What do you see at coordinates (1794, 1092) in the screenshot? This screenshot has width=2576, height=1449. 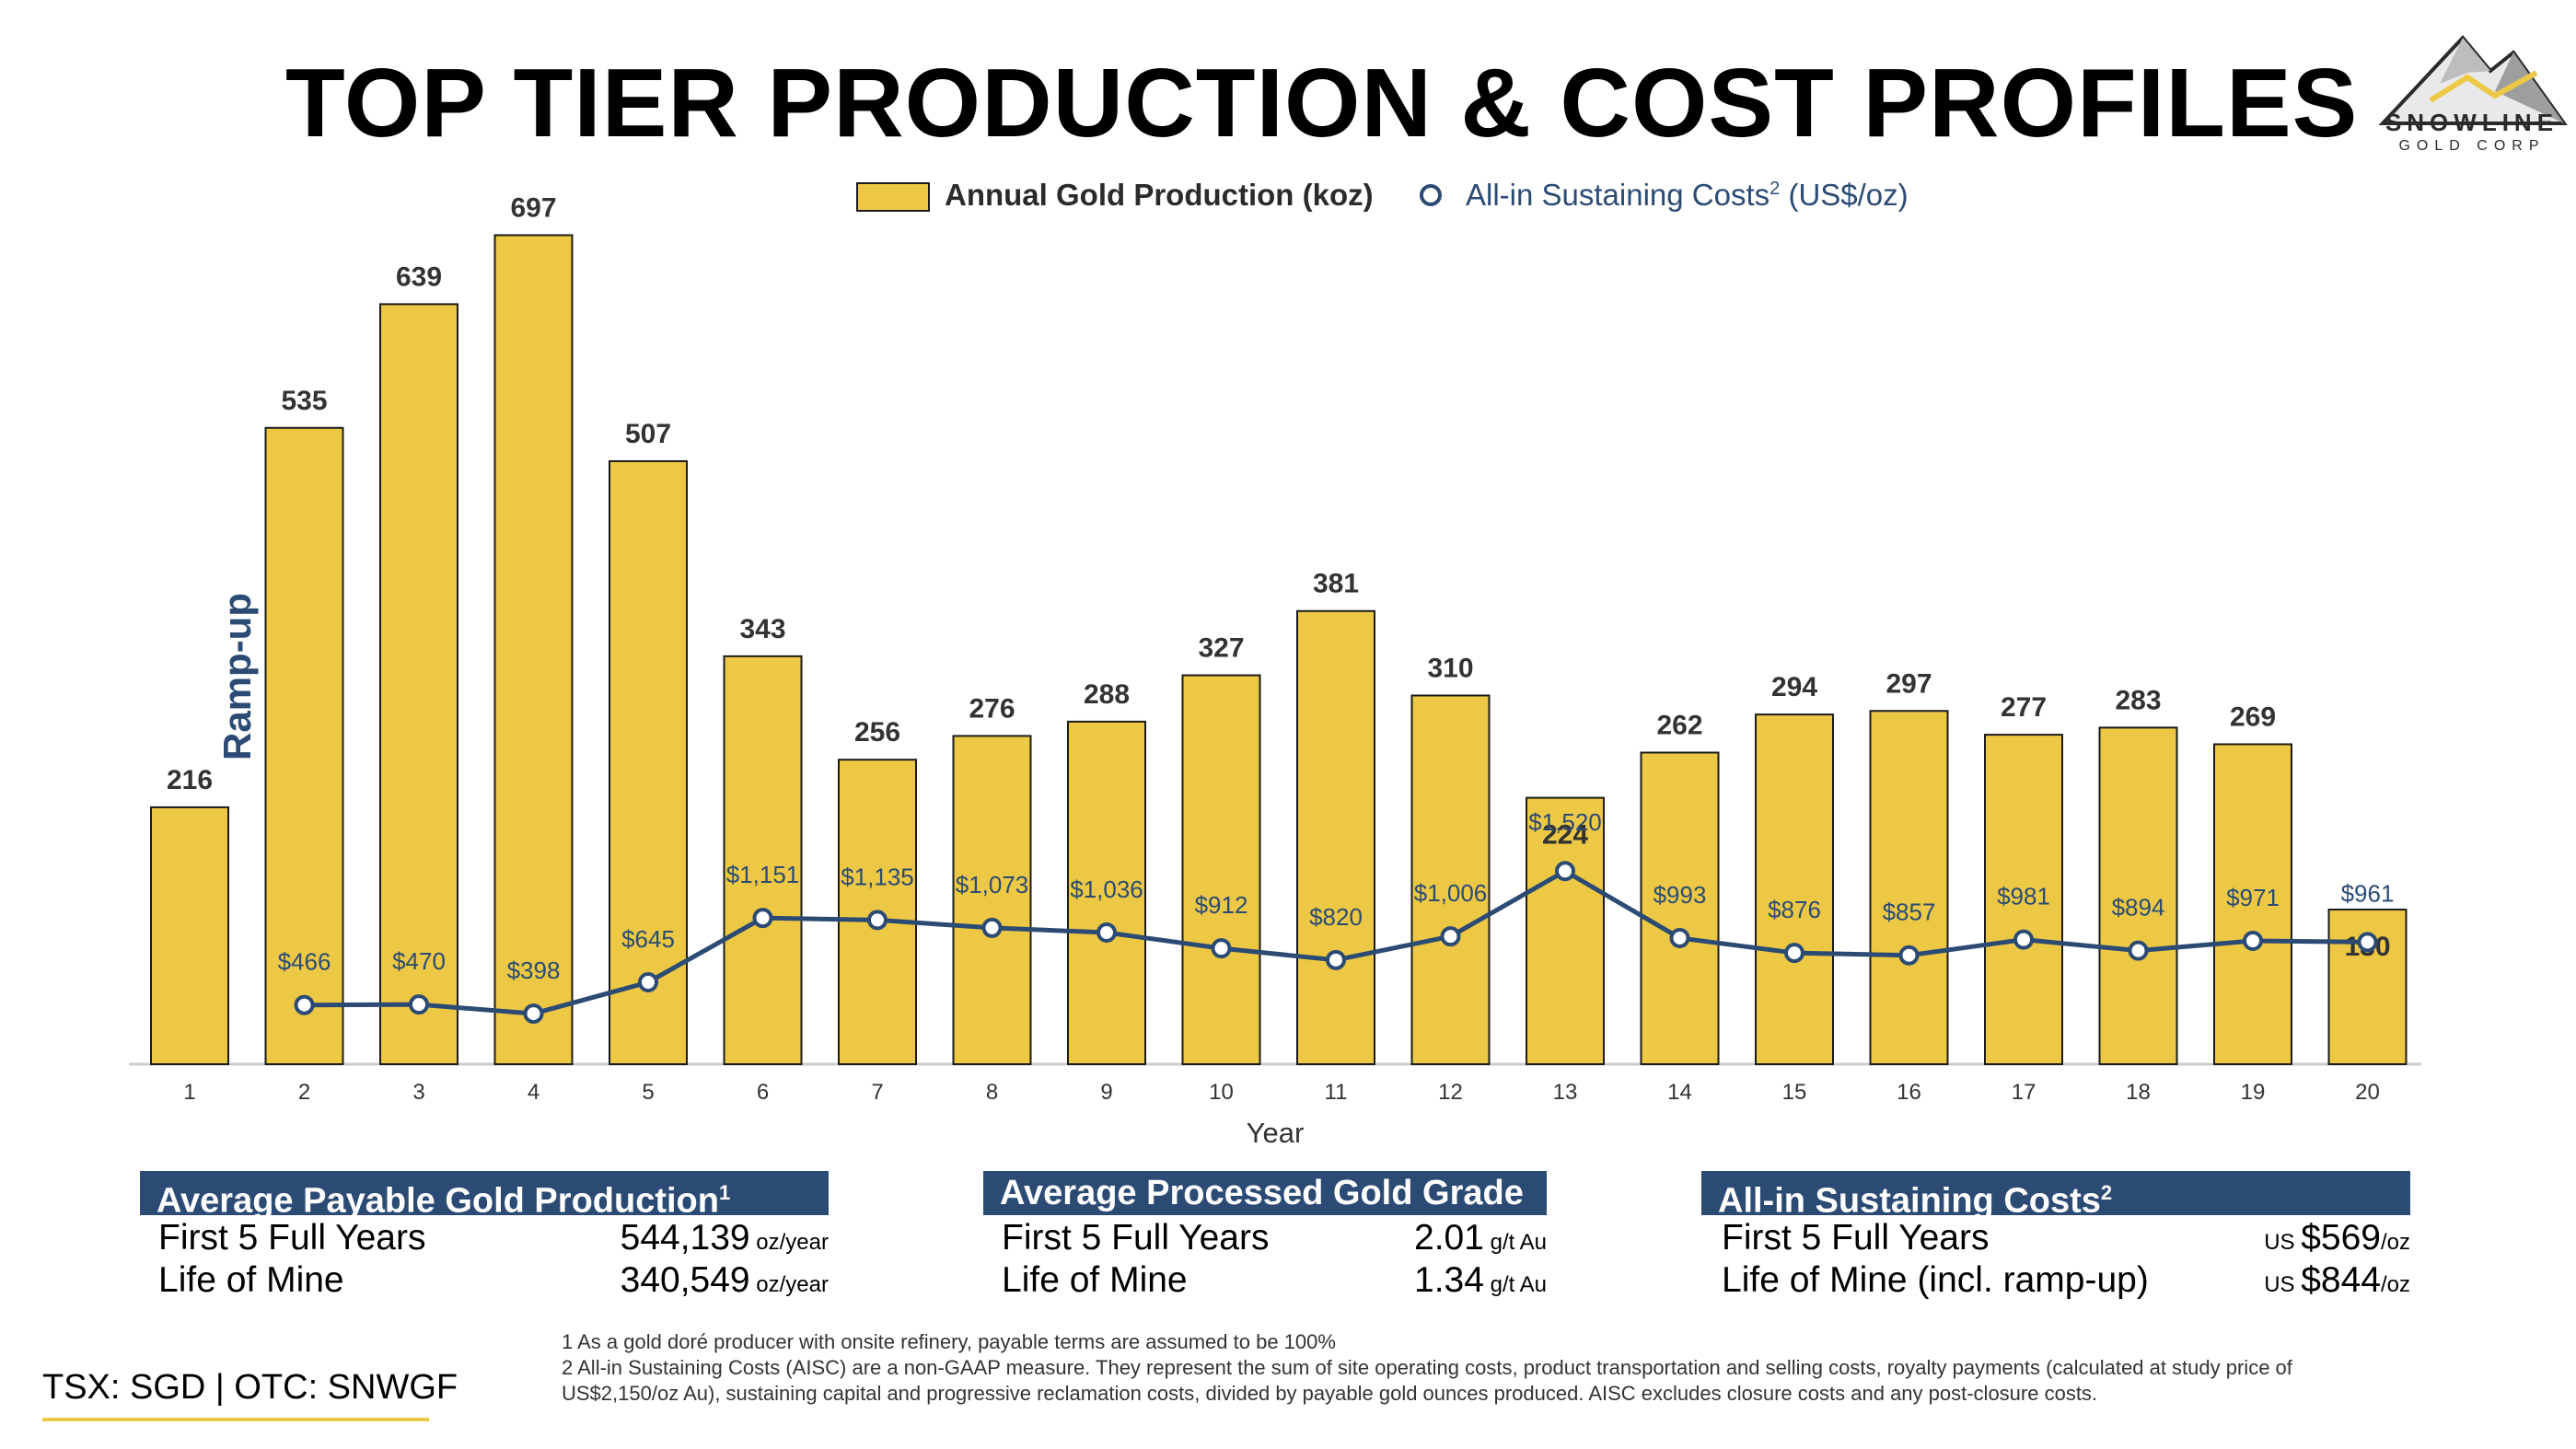 I see `x-tick-15: 15` at bounding box center [1794, 1092].